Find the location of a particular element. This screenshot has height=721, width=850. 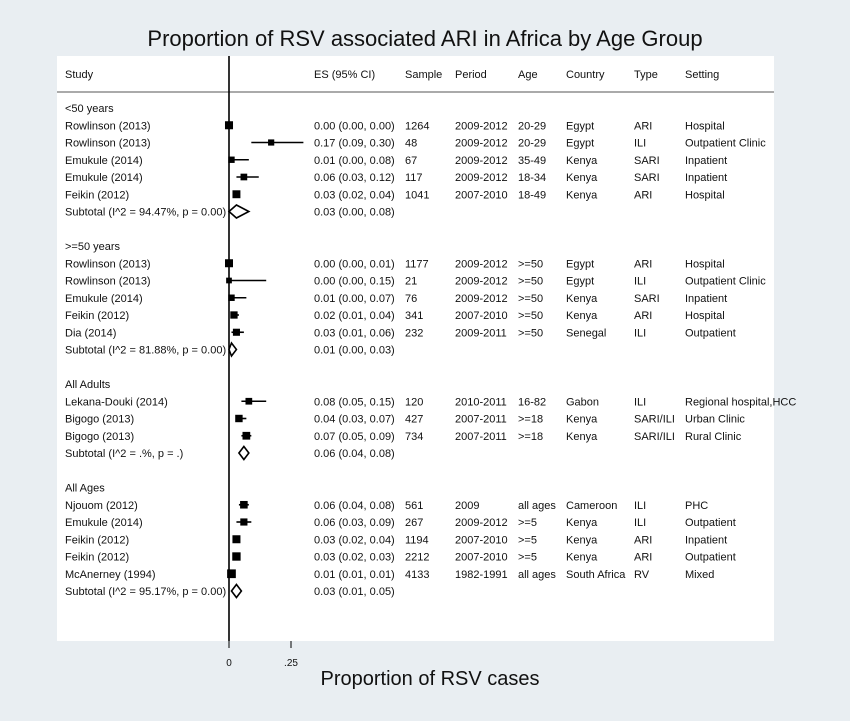

es-ci-value: 0.08 (0.05, 0.15) is located at coordinates (354, 402).